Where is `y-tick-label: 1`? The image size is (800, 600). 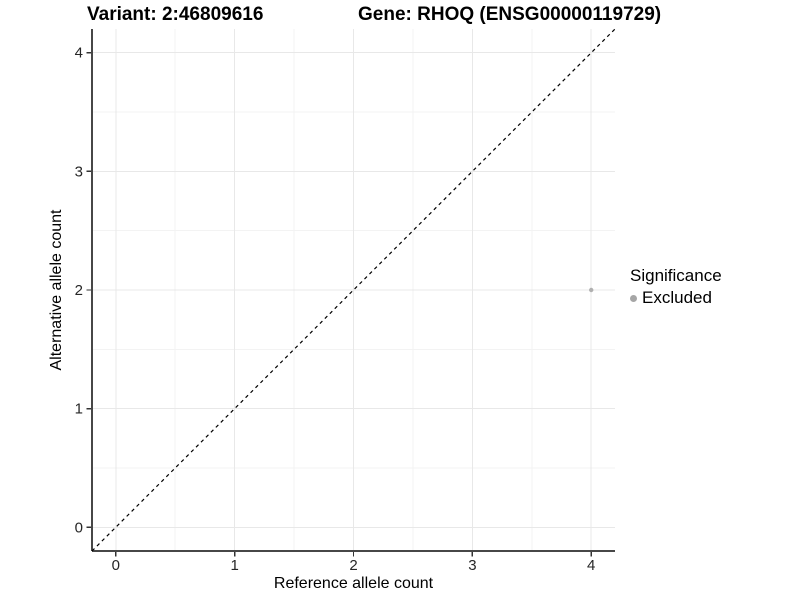
y-tick-label: 1 is located at coordinates (79, 409).